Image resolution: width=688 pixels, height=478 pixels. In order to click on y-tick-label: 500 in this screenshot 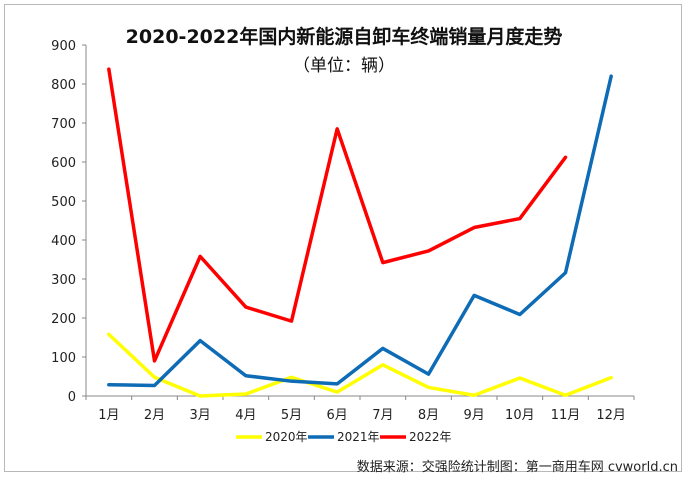, I will do `click(63, 202)`.